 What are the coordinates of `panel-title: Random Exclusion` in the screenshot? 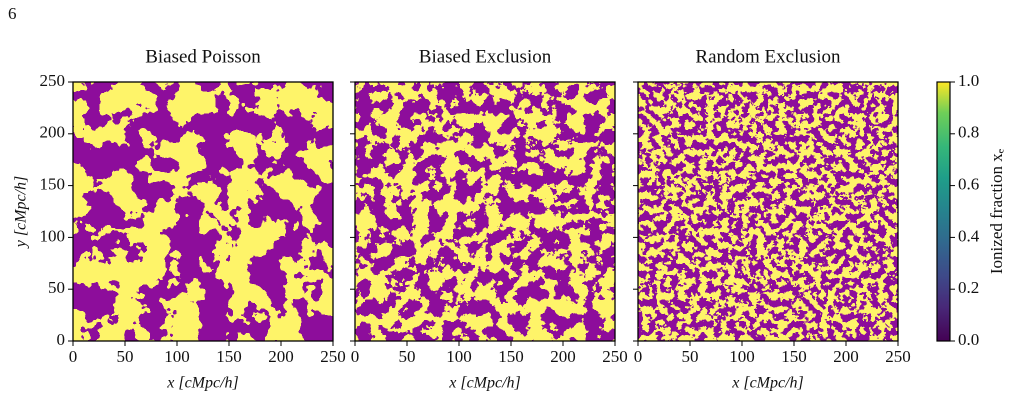 It's located at (768, 56).